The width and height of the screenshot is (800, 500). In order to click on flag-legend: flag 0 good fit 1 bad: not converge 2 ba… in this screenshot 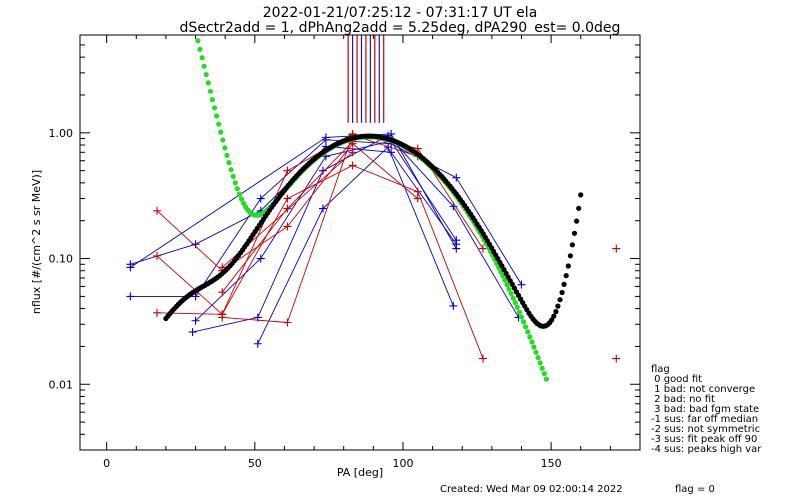, I will do `click(706, 409)`.